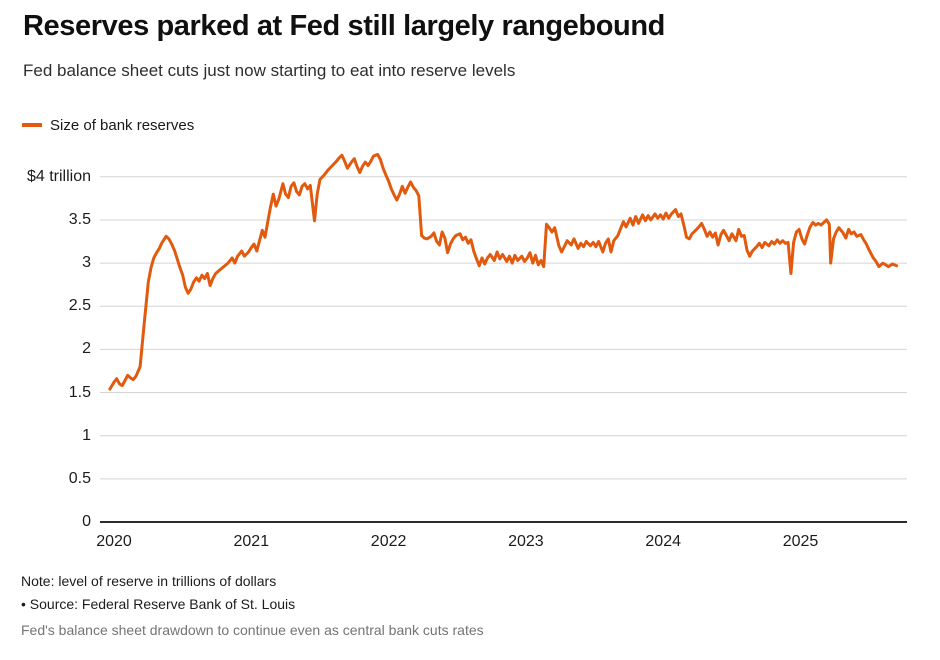 The width and height of the screenshot is (940, 660). Describe the element at coordinates (32, 125) in the screenshot. I see `legend-swatch-icon` at that location.